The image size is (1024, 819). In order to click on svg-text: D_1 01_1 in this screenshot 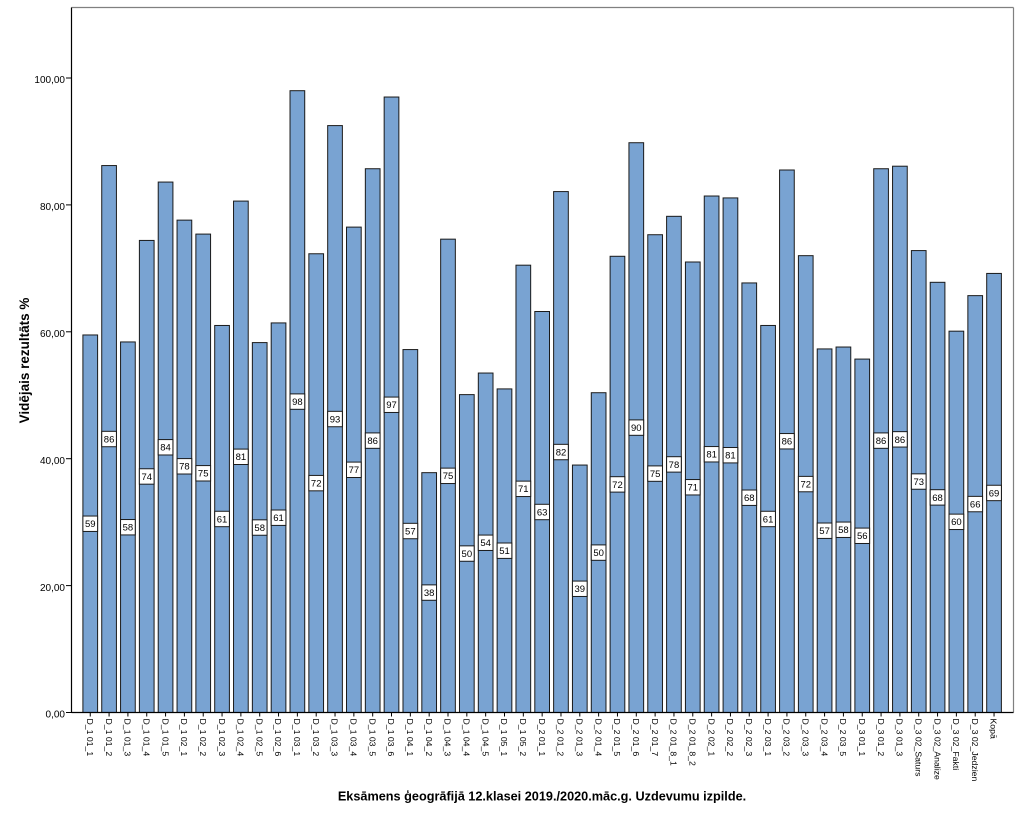, I will do `click(90, 738)`.